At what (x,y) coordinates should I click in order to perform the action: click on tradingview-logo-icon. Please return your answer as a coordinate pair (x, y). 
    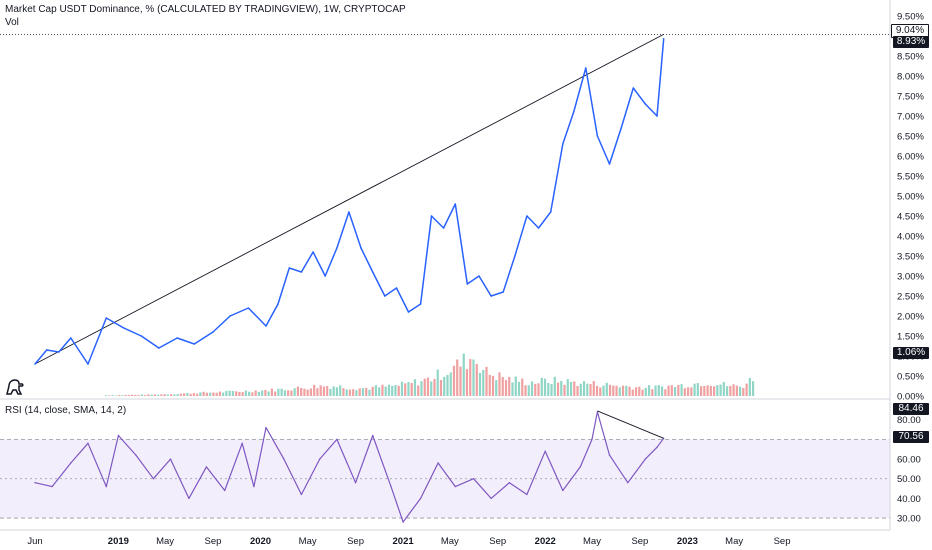
    Looking at the image, I should click on (15, 386).